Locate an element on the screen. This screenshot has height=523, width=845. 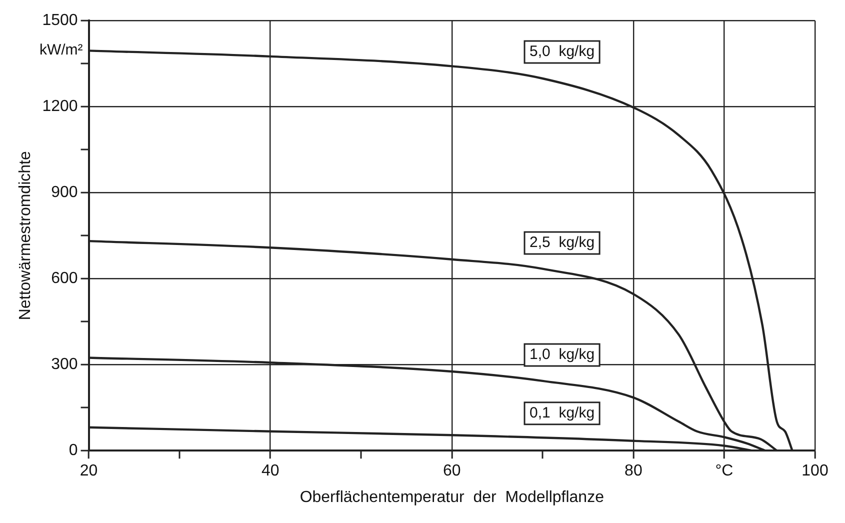
y-tick-label: 1200 is located at coordinates (60, 107).